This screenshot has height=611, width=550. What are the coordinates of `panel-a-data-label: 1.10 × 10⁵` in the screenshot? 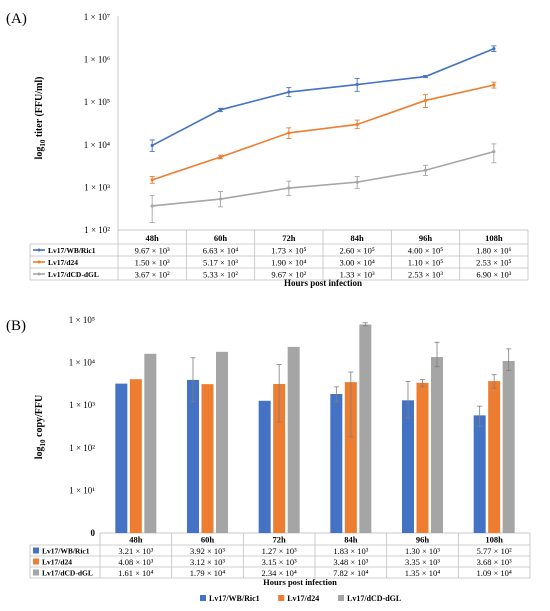 It's located at (425, 263).